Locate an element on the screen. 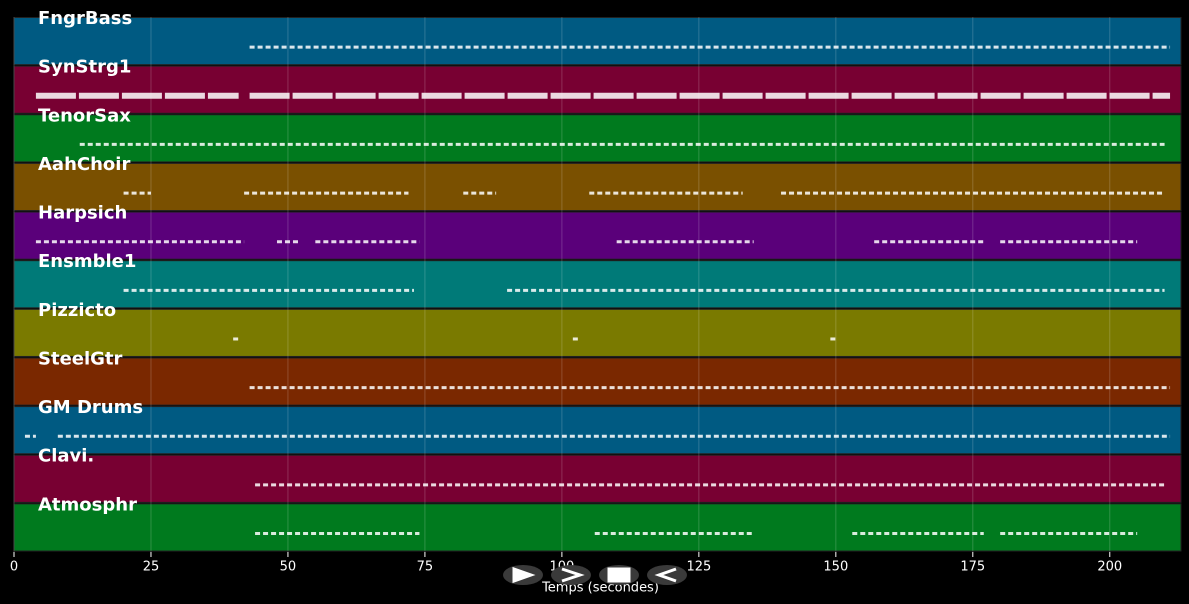  track-name: Harpsich is located at coordinates (82, 213).